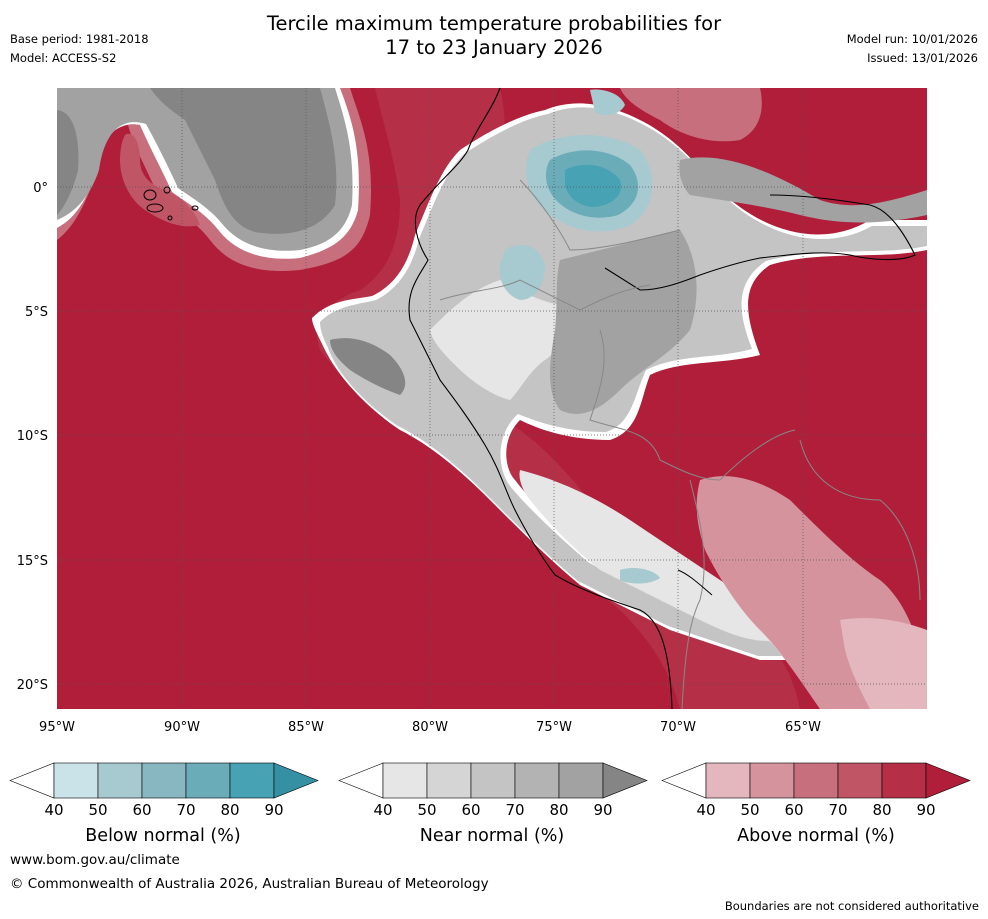 The height and width of the screenshot is (919, 988). Describe the element at coordinates (705, 810) in the screenshot. I see `above-colorbar-tick: 40` at that location.